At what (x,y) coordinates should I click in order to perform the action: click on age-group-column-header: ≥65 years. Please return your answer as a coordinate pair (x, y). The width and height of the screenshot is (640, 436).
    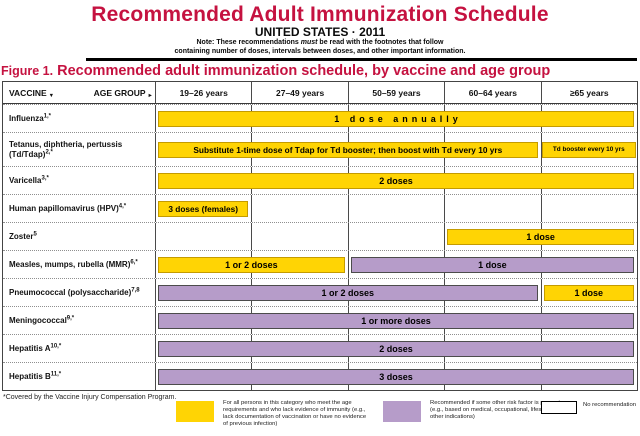
    Looking at the image, I should click on (588, 92).